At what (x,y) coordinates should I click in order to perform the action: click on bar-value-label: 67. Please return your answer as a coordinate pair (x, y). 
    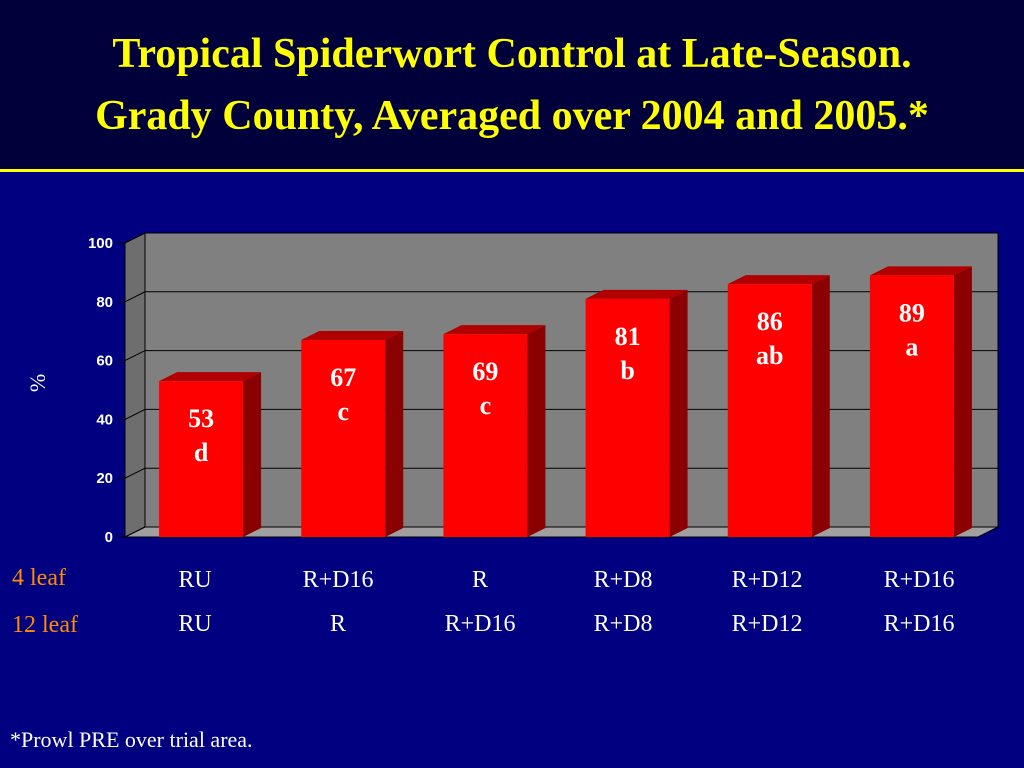
    Looking at the image, I should click on (343, 377).